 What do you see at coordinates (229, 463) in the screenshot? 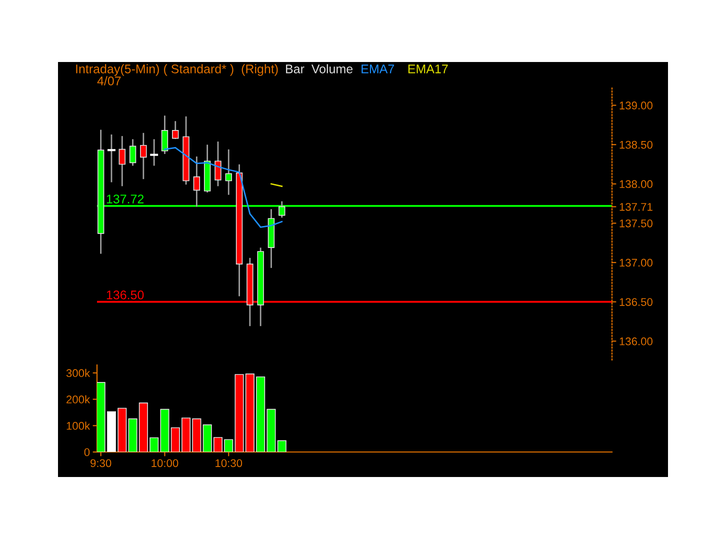
I see `x-tick-label: 10:30` at bounding box center [229, 463].